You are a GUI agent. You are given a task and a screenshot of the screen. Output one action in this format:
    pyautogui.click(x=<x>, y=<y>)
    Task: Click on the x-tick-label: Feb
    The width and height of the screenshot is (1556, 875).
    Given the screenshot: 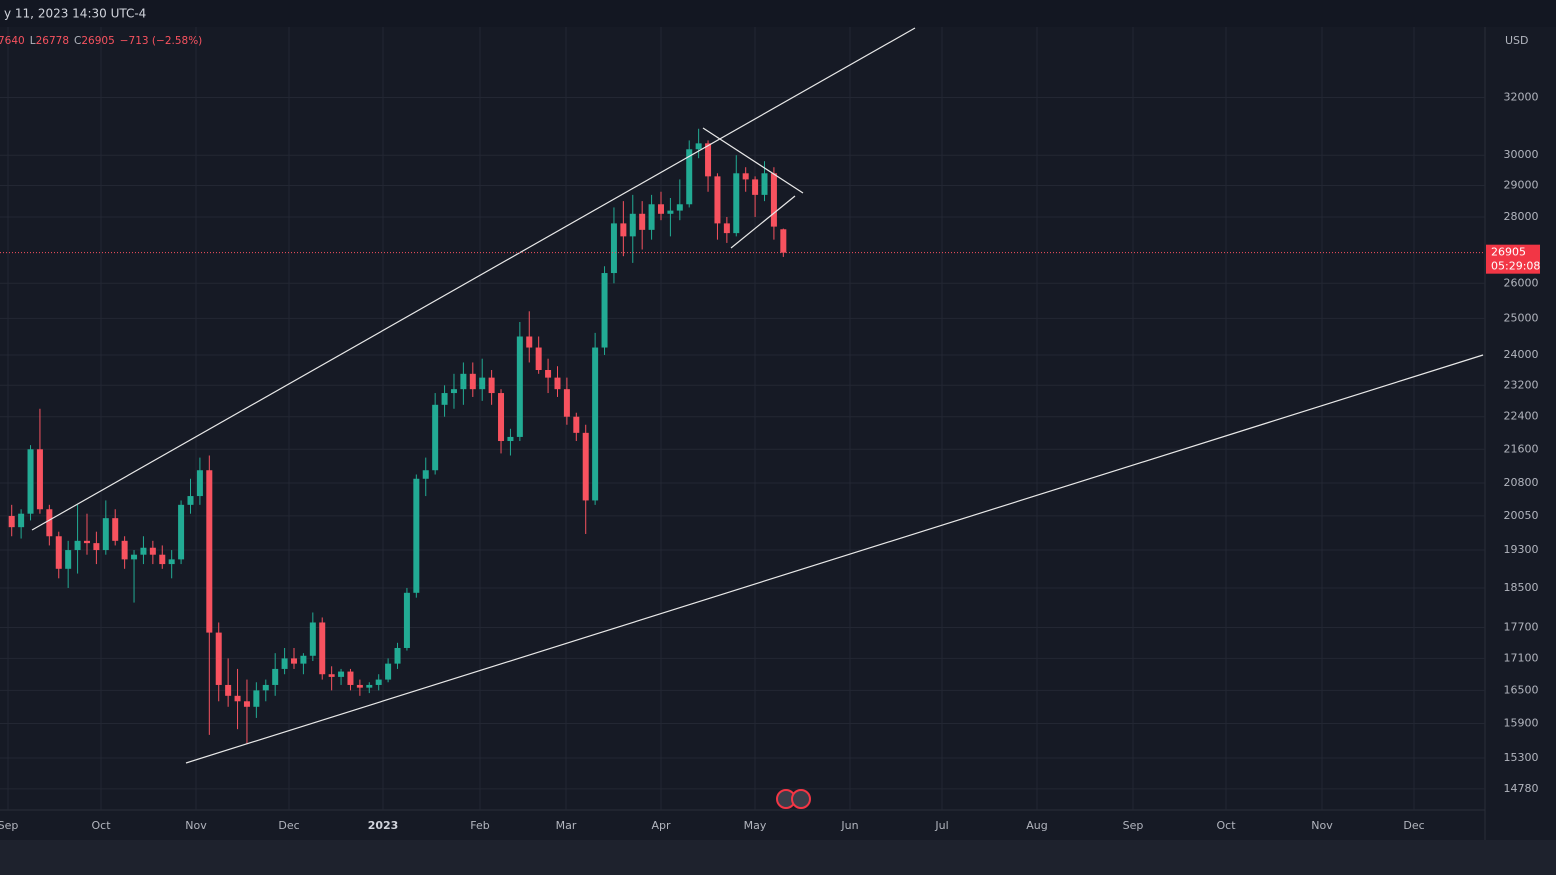 What is the action you would take?
    pyautogui.click(x=479, y=825)
    